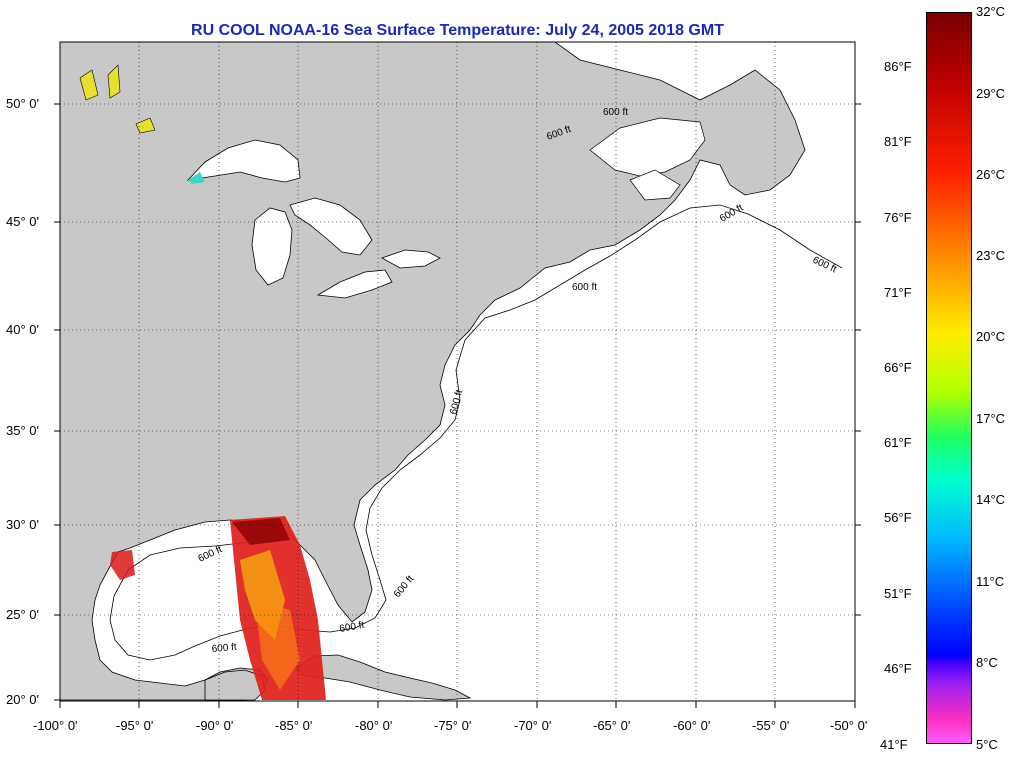 This screenshot has width=1016, height=761. Describe the element at coordinates (898, 217) in the screenshot. I see `cbar-f-76: 76°F` at that location.